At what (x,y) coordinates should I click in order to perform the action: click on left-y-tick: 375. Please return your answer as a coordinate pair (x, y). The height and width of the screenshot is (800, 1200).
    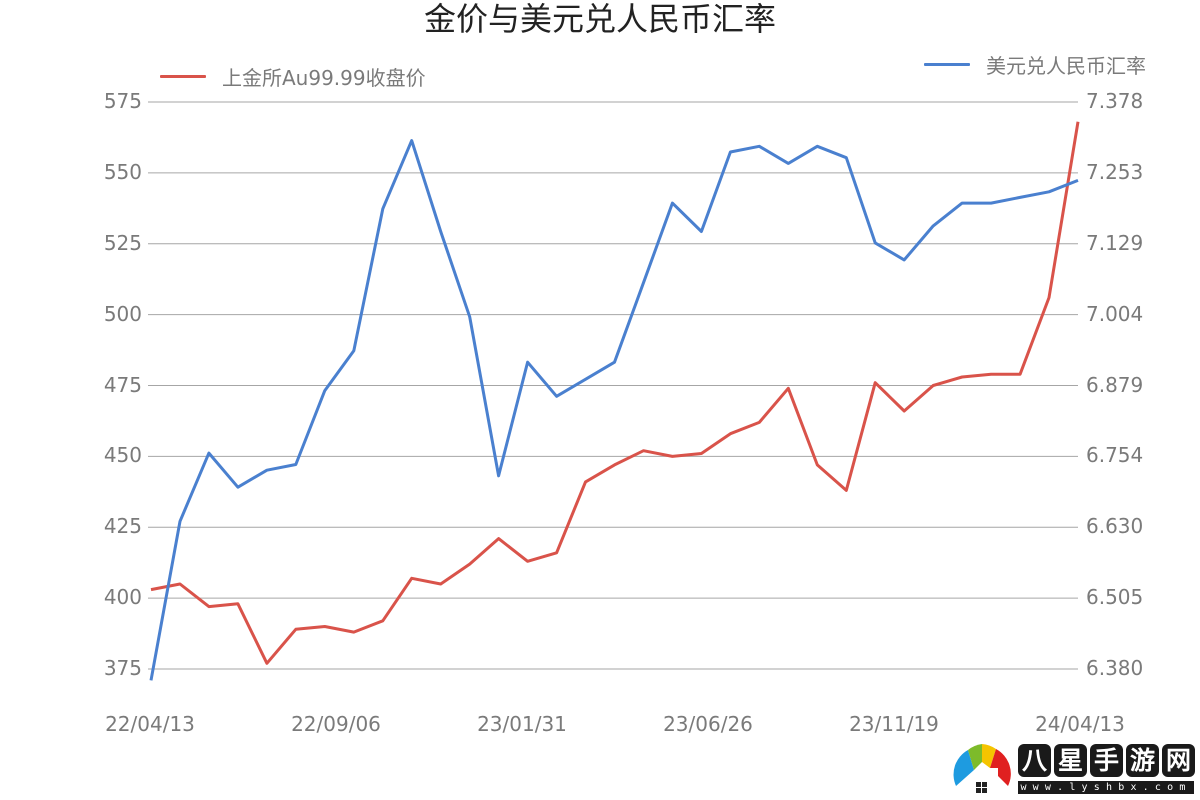
    Looking at the image, I should click on (122, 668).